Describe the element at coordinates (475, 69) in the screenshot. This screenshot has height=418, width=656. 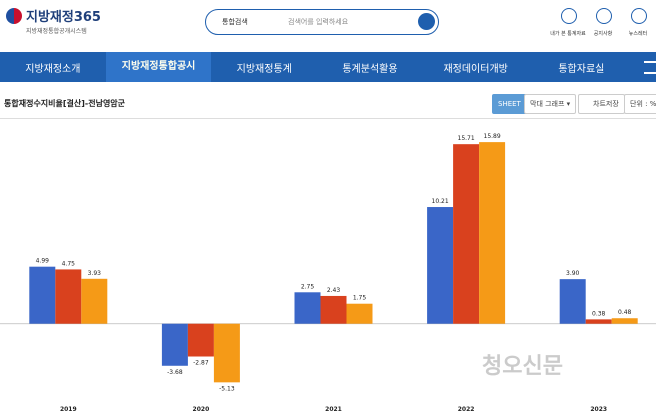
I see `nav-item: 재정데이터개방` at that location.